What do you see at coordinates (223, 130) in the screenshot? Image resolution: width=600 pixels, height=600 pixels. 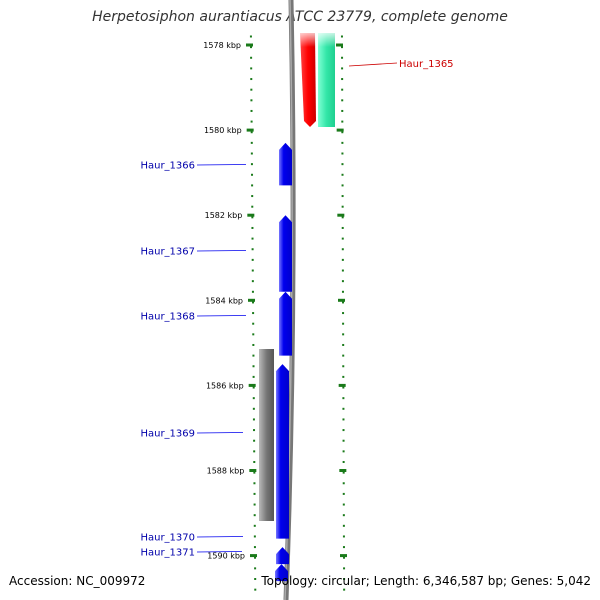 I see `tick-label: 1580 kbp` at bounding box center [223, 130].